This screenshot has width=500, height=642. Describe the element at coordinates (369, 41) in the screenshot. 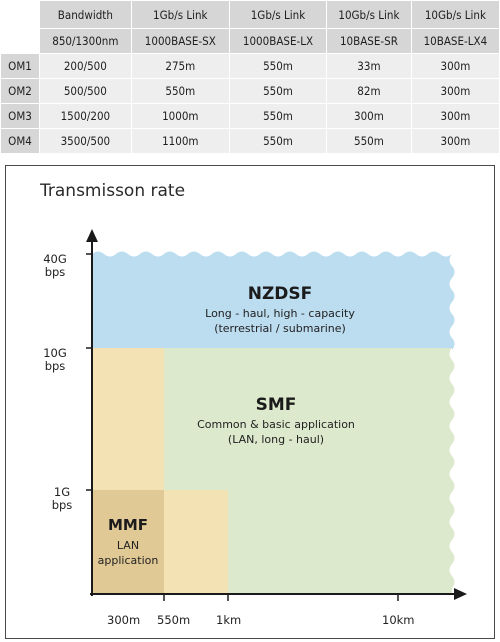

I see `table-subheader-cell: 10BASE-SR` at that location.